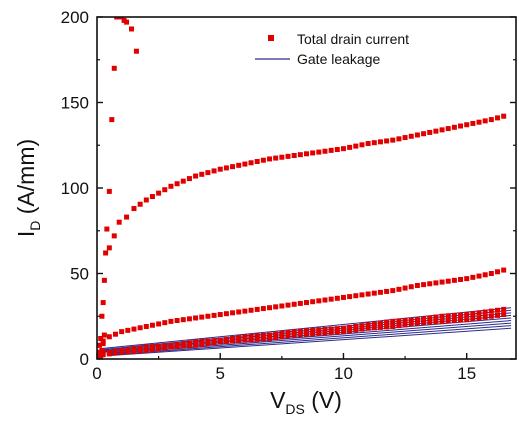 The height and width of the screenshot is (421, 519). I want to click on gate-leakage-line, so click(310, 342).